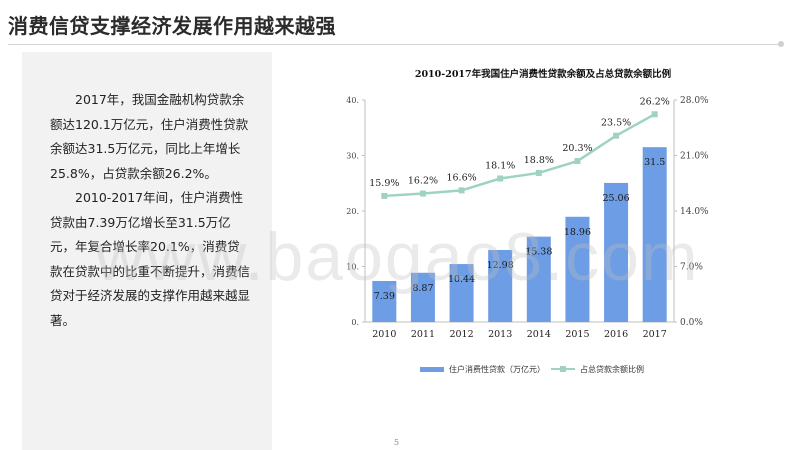 The width and height of the screenshot is (800, 450). What do you see at coordinates (423, 334) in the screenshot?
I see `x-tick-label: 2011` at bounding box center [423, 334].